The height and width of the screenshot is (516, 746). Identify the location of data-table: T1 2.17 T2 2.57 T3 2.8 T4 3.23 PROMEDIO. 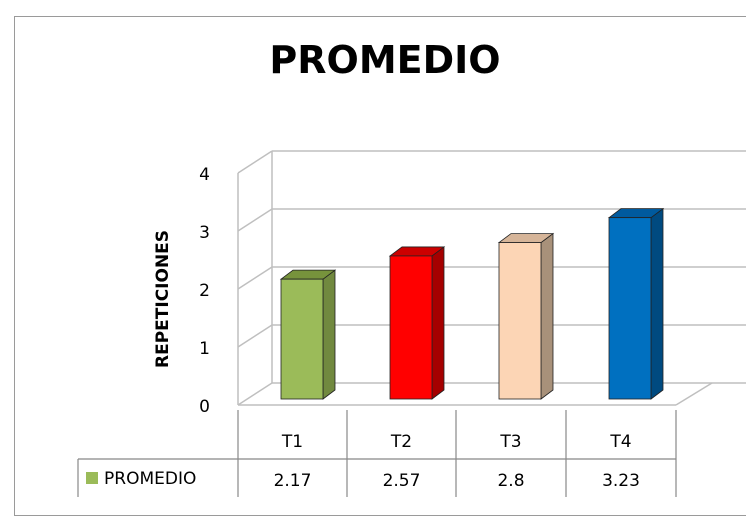
(377, 453).